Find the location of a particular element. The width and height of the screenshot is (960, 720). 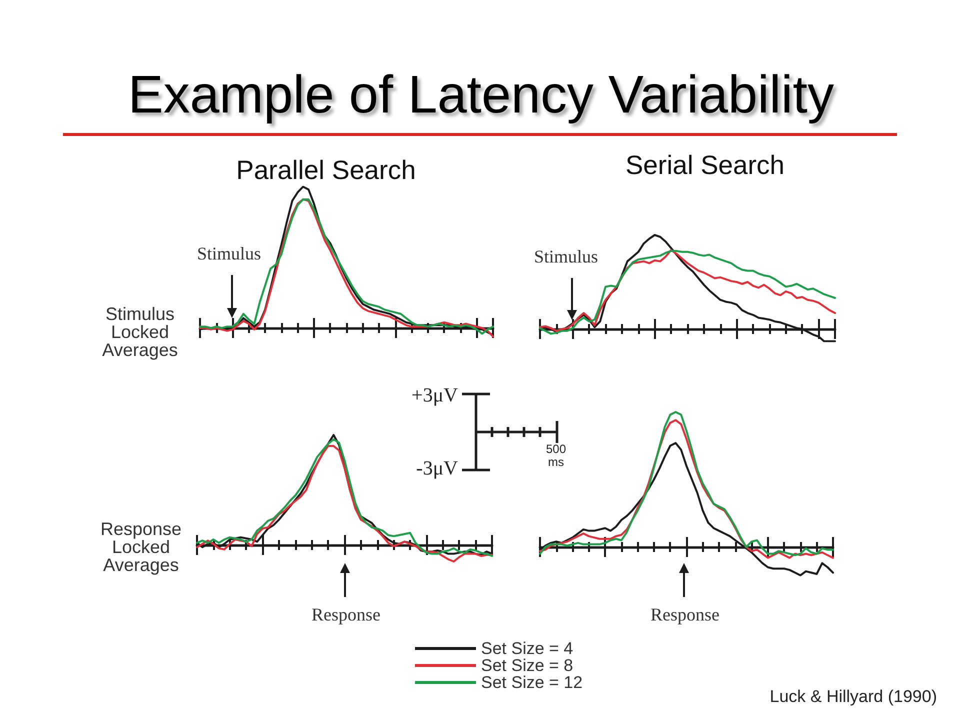

annotation: -3μV is located at coordinates (437, 469).